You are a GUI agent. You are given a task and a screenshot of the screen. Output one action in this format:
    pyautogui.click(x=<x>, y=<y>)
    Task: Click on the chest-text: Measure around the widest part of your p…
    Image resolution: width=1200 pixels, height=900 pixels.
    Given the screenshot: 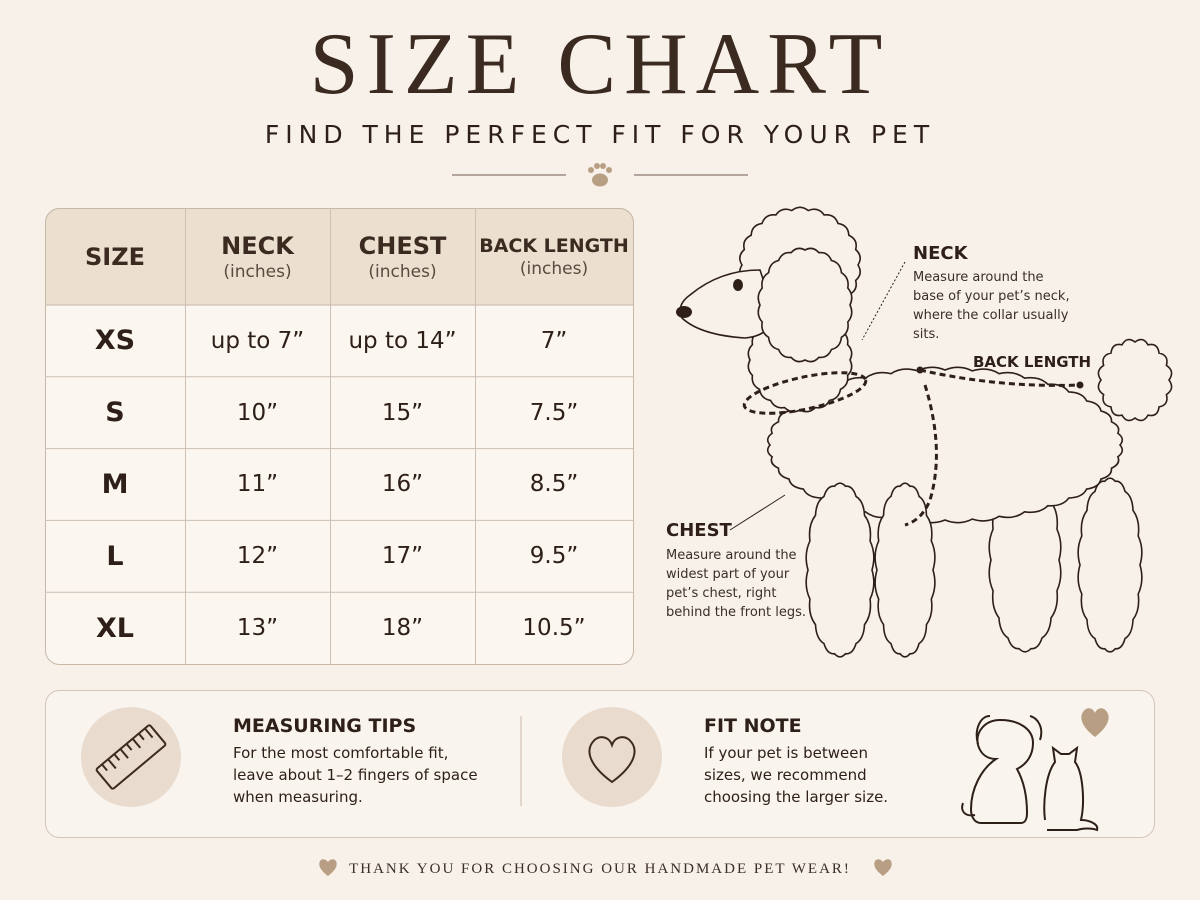 What is the action you would take?
    pyautogui.click(x=736, y=584)
    